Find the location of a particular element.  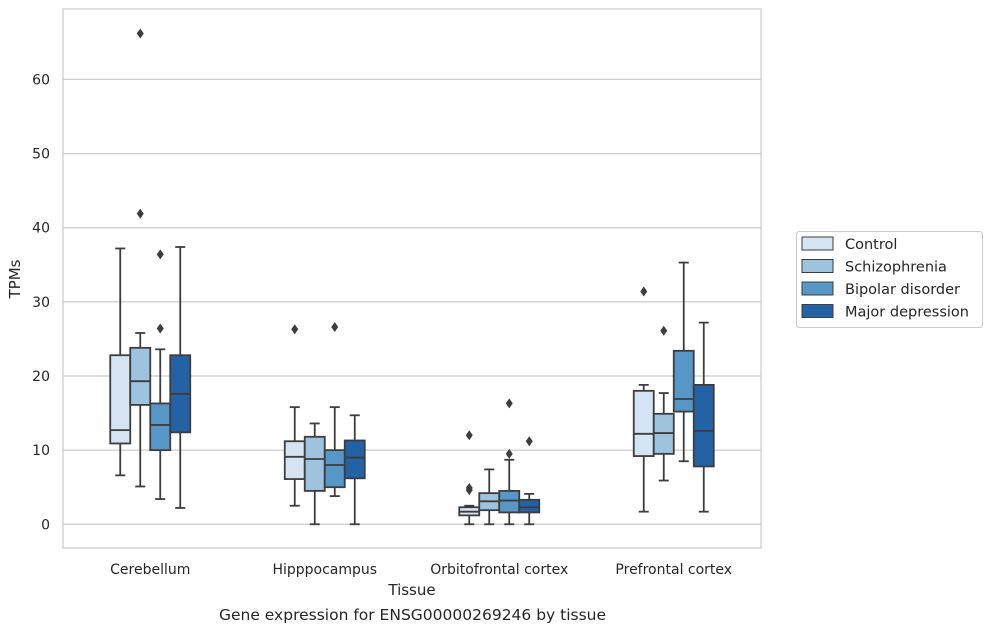

x-tick-label: Hipppocampus is located at coordinates (324, 570).